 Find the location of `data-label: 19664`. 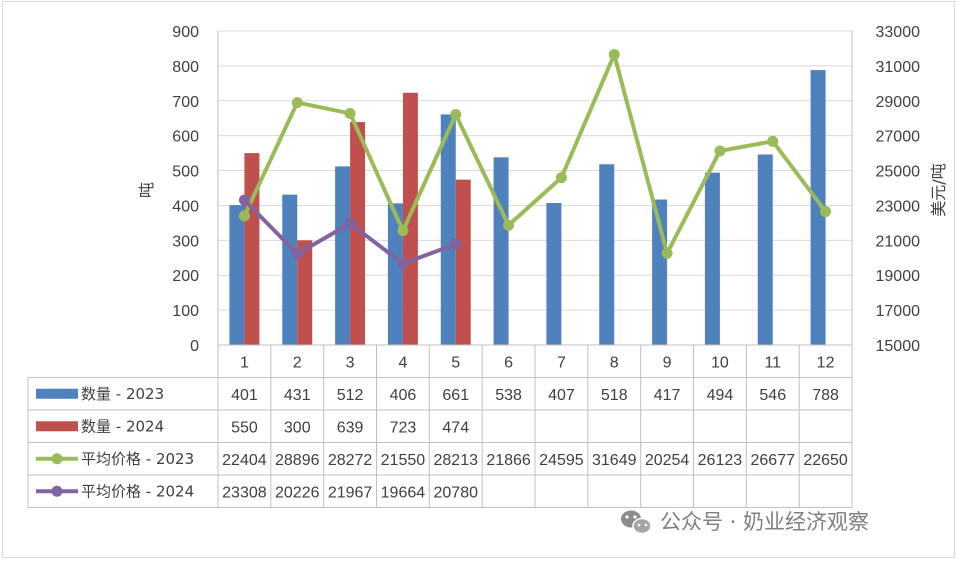

data-label: 19664 is located at coordinates (403, 492).